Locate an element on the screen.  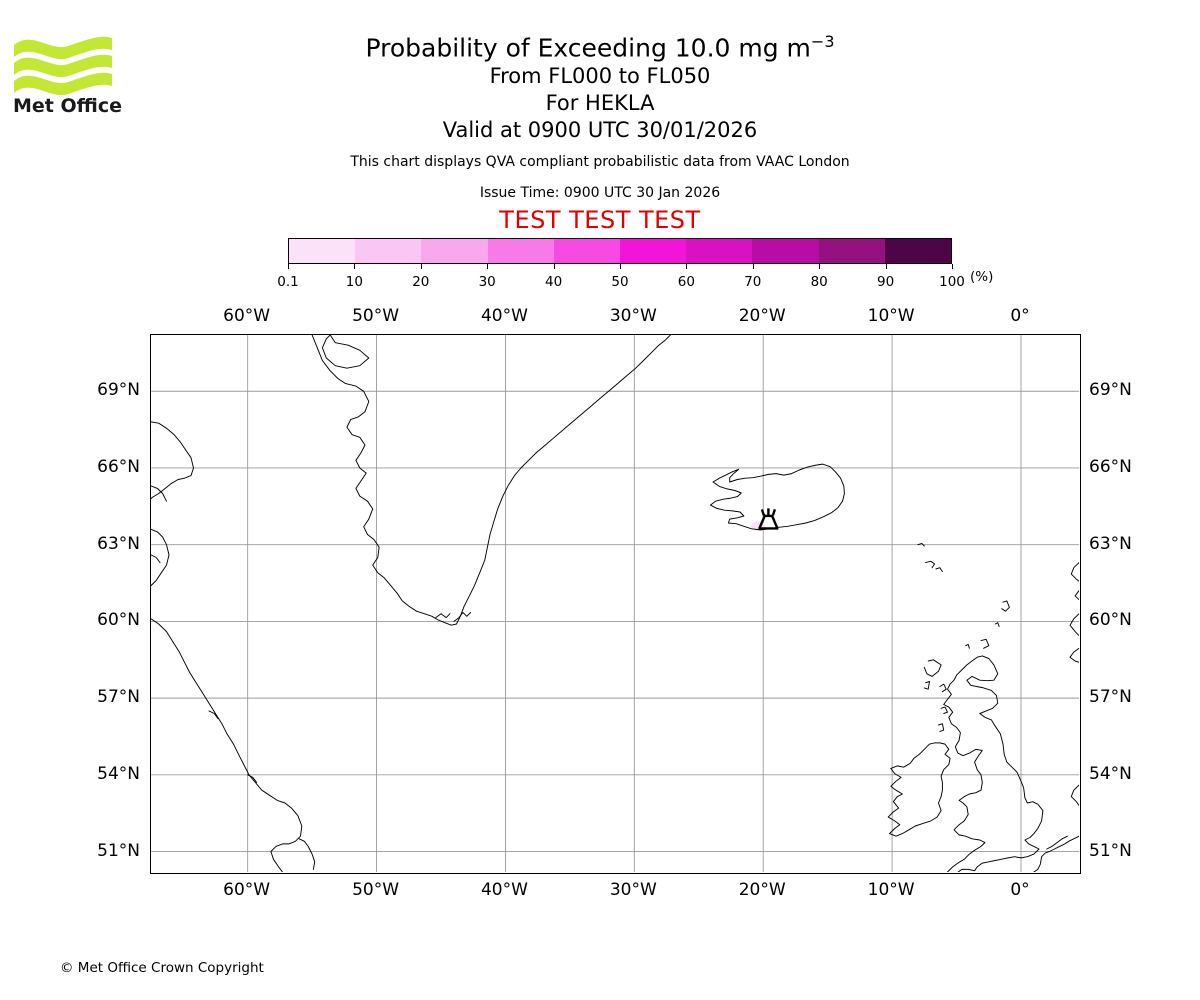
lon-label-bottom-0: 0° is located at coordinates (1020, 890).